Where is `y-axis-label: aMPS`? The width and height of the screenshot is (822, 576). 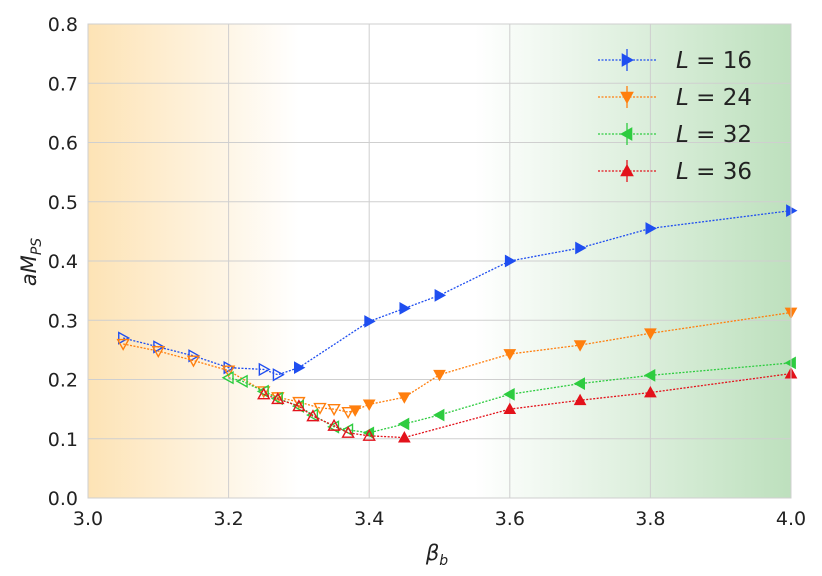
y-axis-label: aMPS is located at coordinates (31, 262).